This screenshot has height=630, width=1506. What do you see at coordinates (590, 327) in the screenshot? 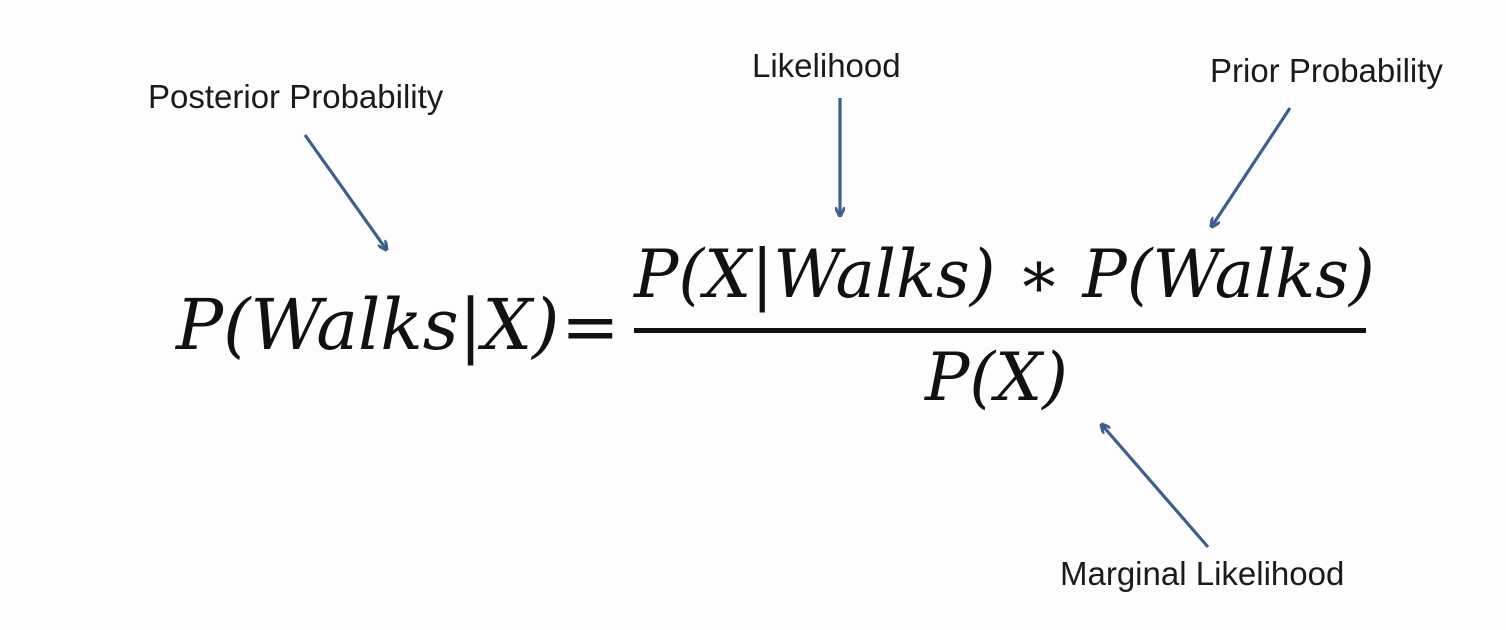
I see `equals-sign: =` at bounding box center [590, 327].